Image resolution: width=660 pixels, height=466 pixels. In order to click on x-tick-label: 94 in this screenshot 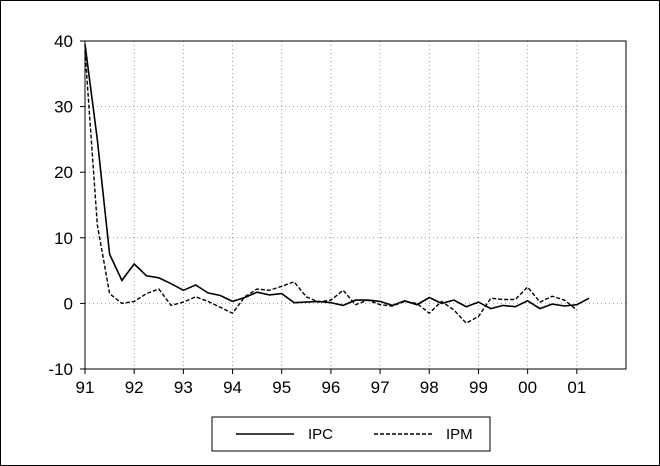, I will do `click(232, 387)`.